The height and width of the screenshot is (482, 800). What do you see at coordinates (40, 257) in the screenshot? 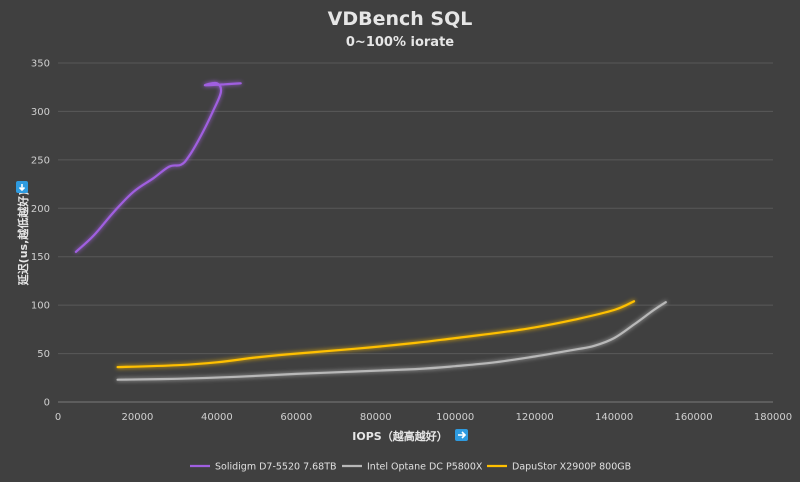
I see `y-tick-label: 150` at bounding box center [40, 257].